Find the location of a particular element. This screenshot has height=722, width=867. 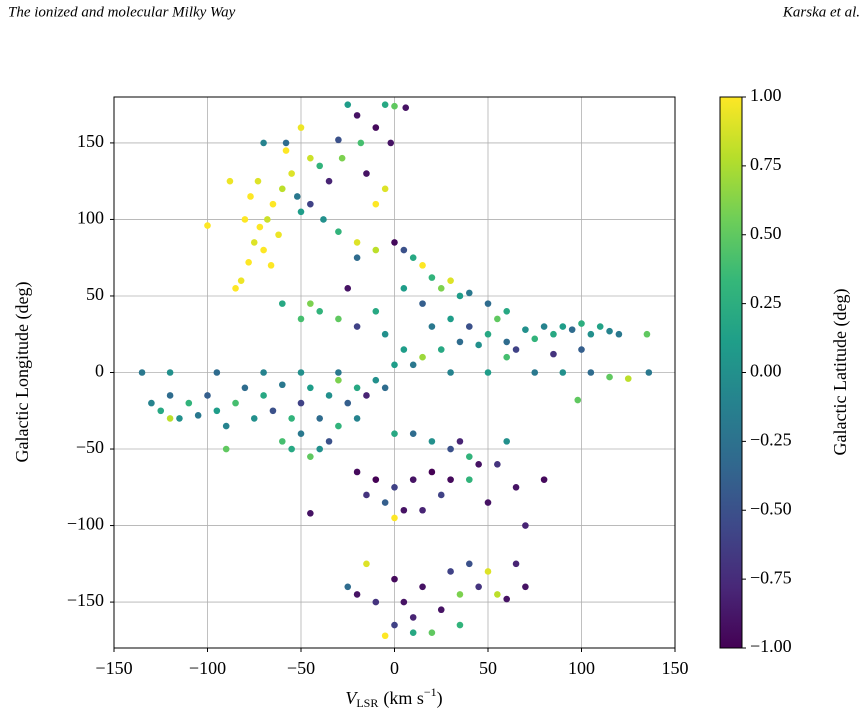

colorbar-tick-label: 0.00 is located at coordinates (766, 371).